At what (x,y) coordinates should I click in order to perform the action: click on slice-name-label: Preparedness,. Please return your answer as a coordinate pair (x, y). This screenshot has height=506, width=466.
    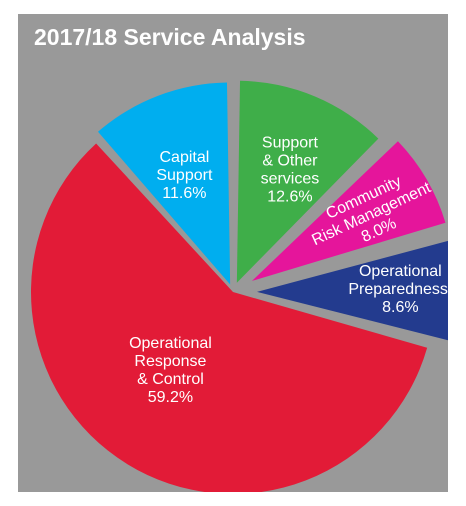
    Looking at the image, I should click on (398, 289).